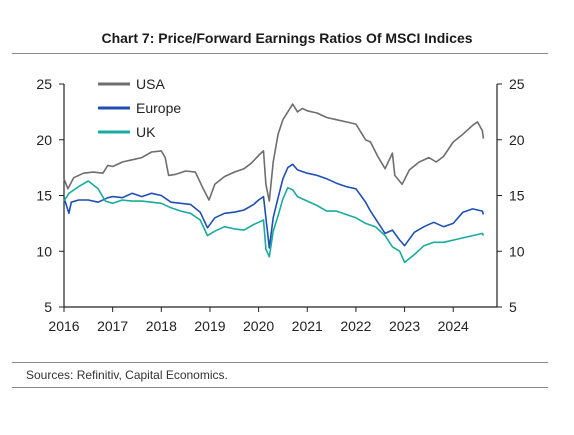 The image size is (574, 435). I want to click on x-tick-label: 2021, so click(307, 326).